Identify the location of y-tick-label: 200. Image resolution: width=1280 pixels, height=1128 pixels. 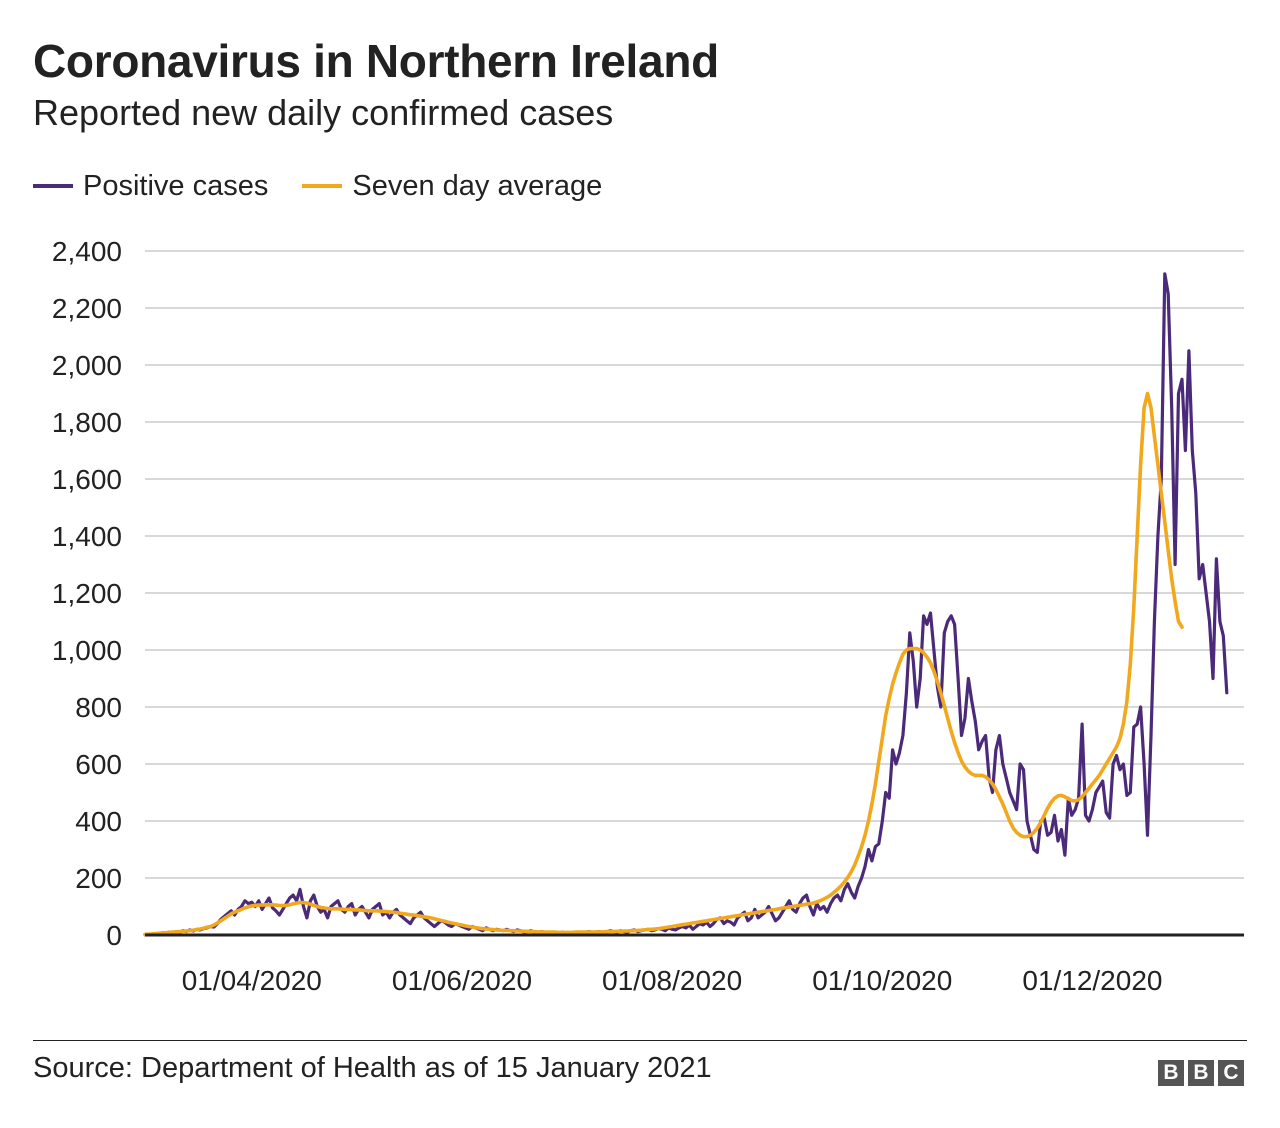
(98, 878).